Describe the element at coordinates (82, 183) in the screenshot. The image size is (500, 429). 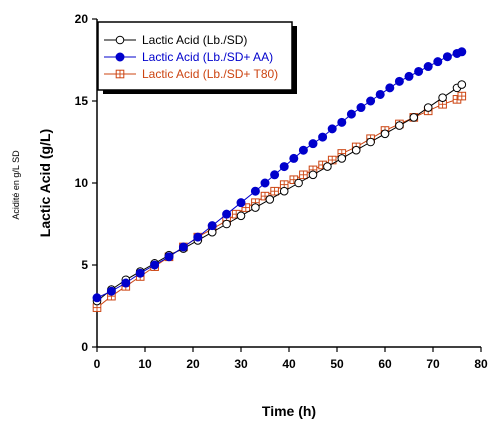
I see `y-tick-label: 10` at that location.